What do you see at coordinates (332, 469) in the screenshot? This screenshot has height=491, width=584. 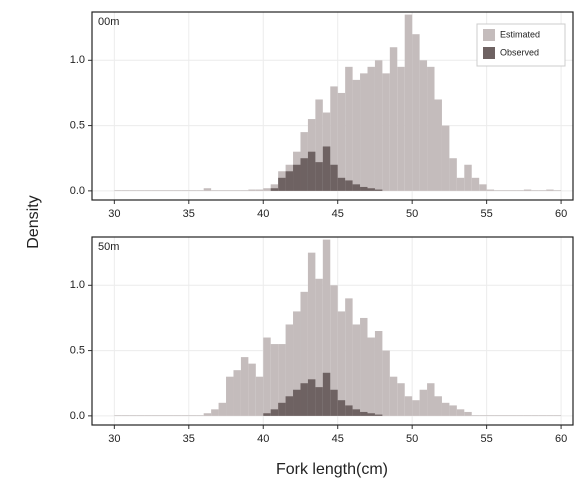 I see `x-axis-title: Fork length(cm)` at bounding box center [332, 469].